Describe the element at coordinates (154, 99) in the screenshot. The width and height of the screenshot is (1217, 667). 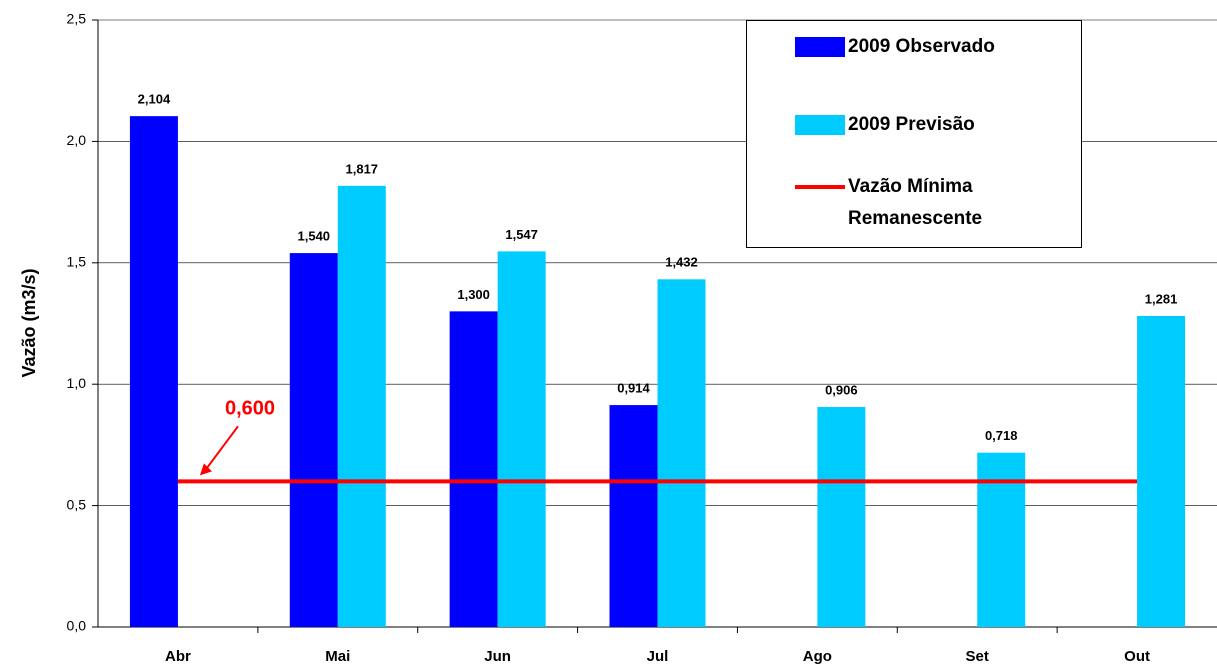
I see `value-label: 2,104` at that location.